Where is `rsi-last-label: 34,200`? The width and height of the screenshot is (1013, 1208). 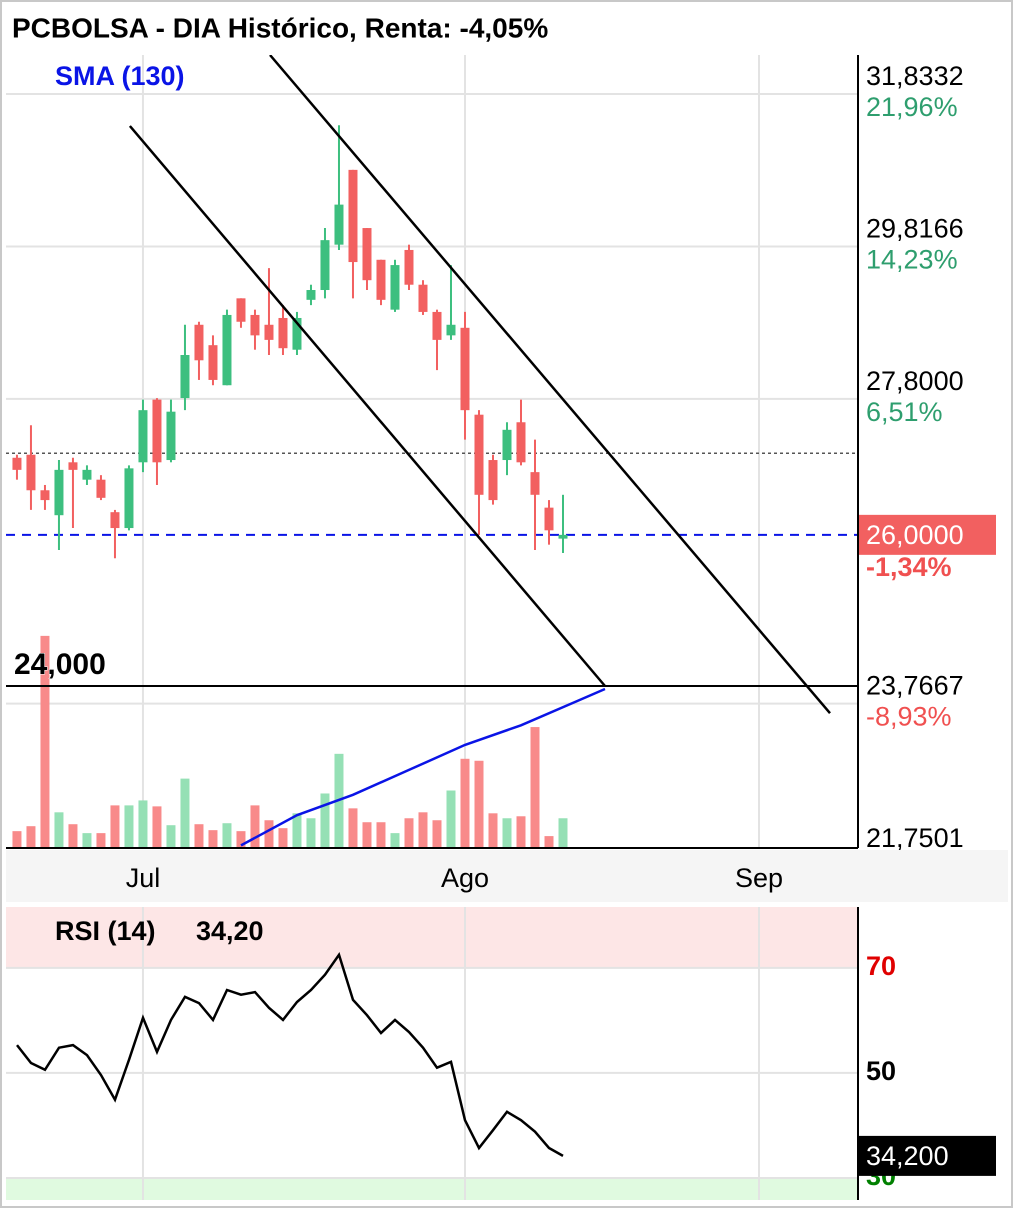
rsi-last-label: 34,200 is located at coordinates (907, 1156).